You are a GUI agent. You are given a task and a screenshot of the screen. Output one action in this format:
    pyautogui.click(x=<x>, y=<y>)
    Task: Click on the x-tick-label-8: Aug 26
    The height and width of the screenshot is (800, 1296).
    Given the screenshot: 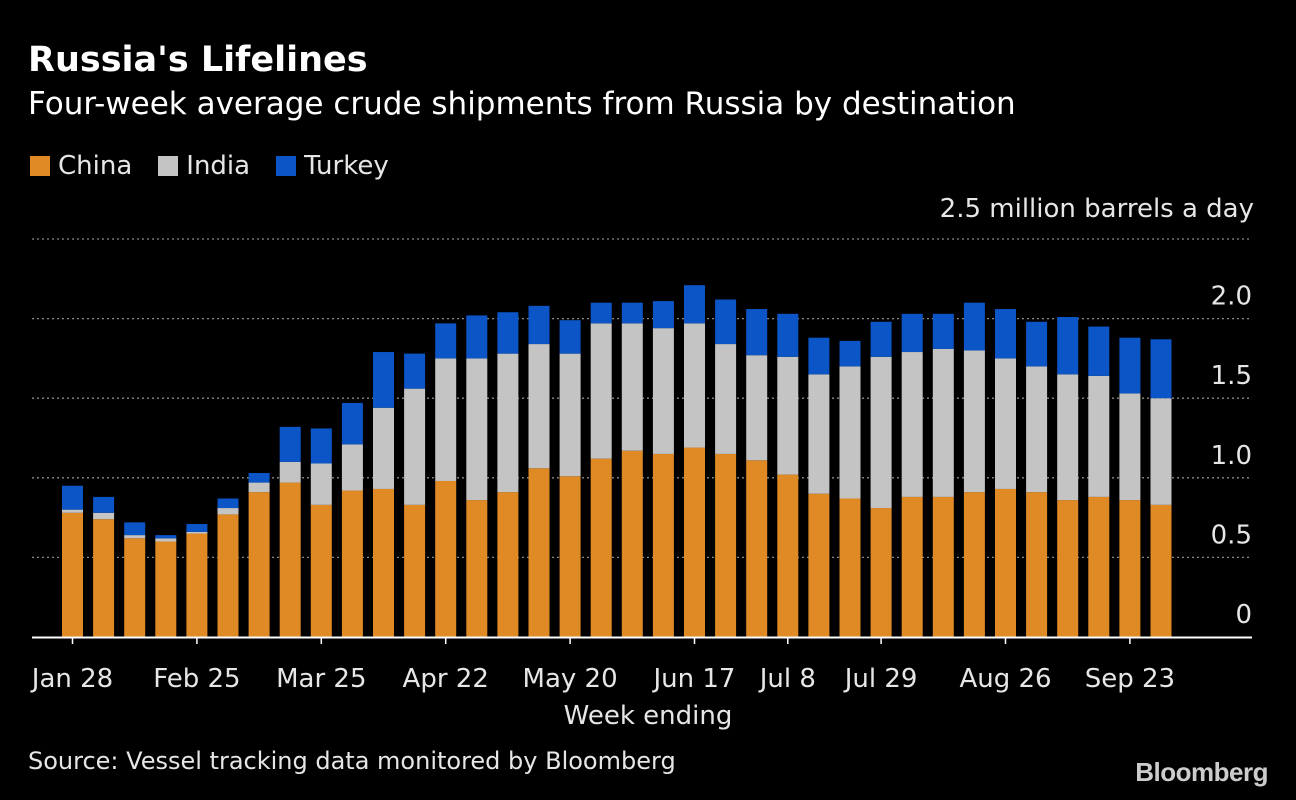 What is the action you would take?
    pyautogui.click(x=1005, y=679)
    